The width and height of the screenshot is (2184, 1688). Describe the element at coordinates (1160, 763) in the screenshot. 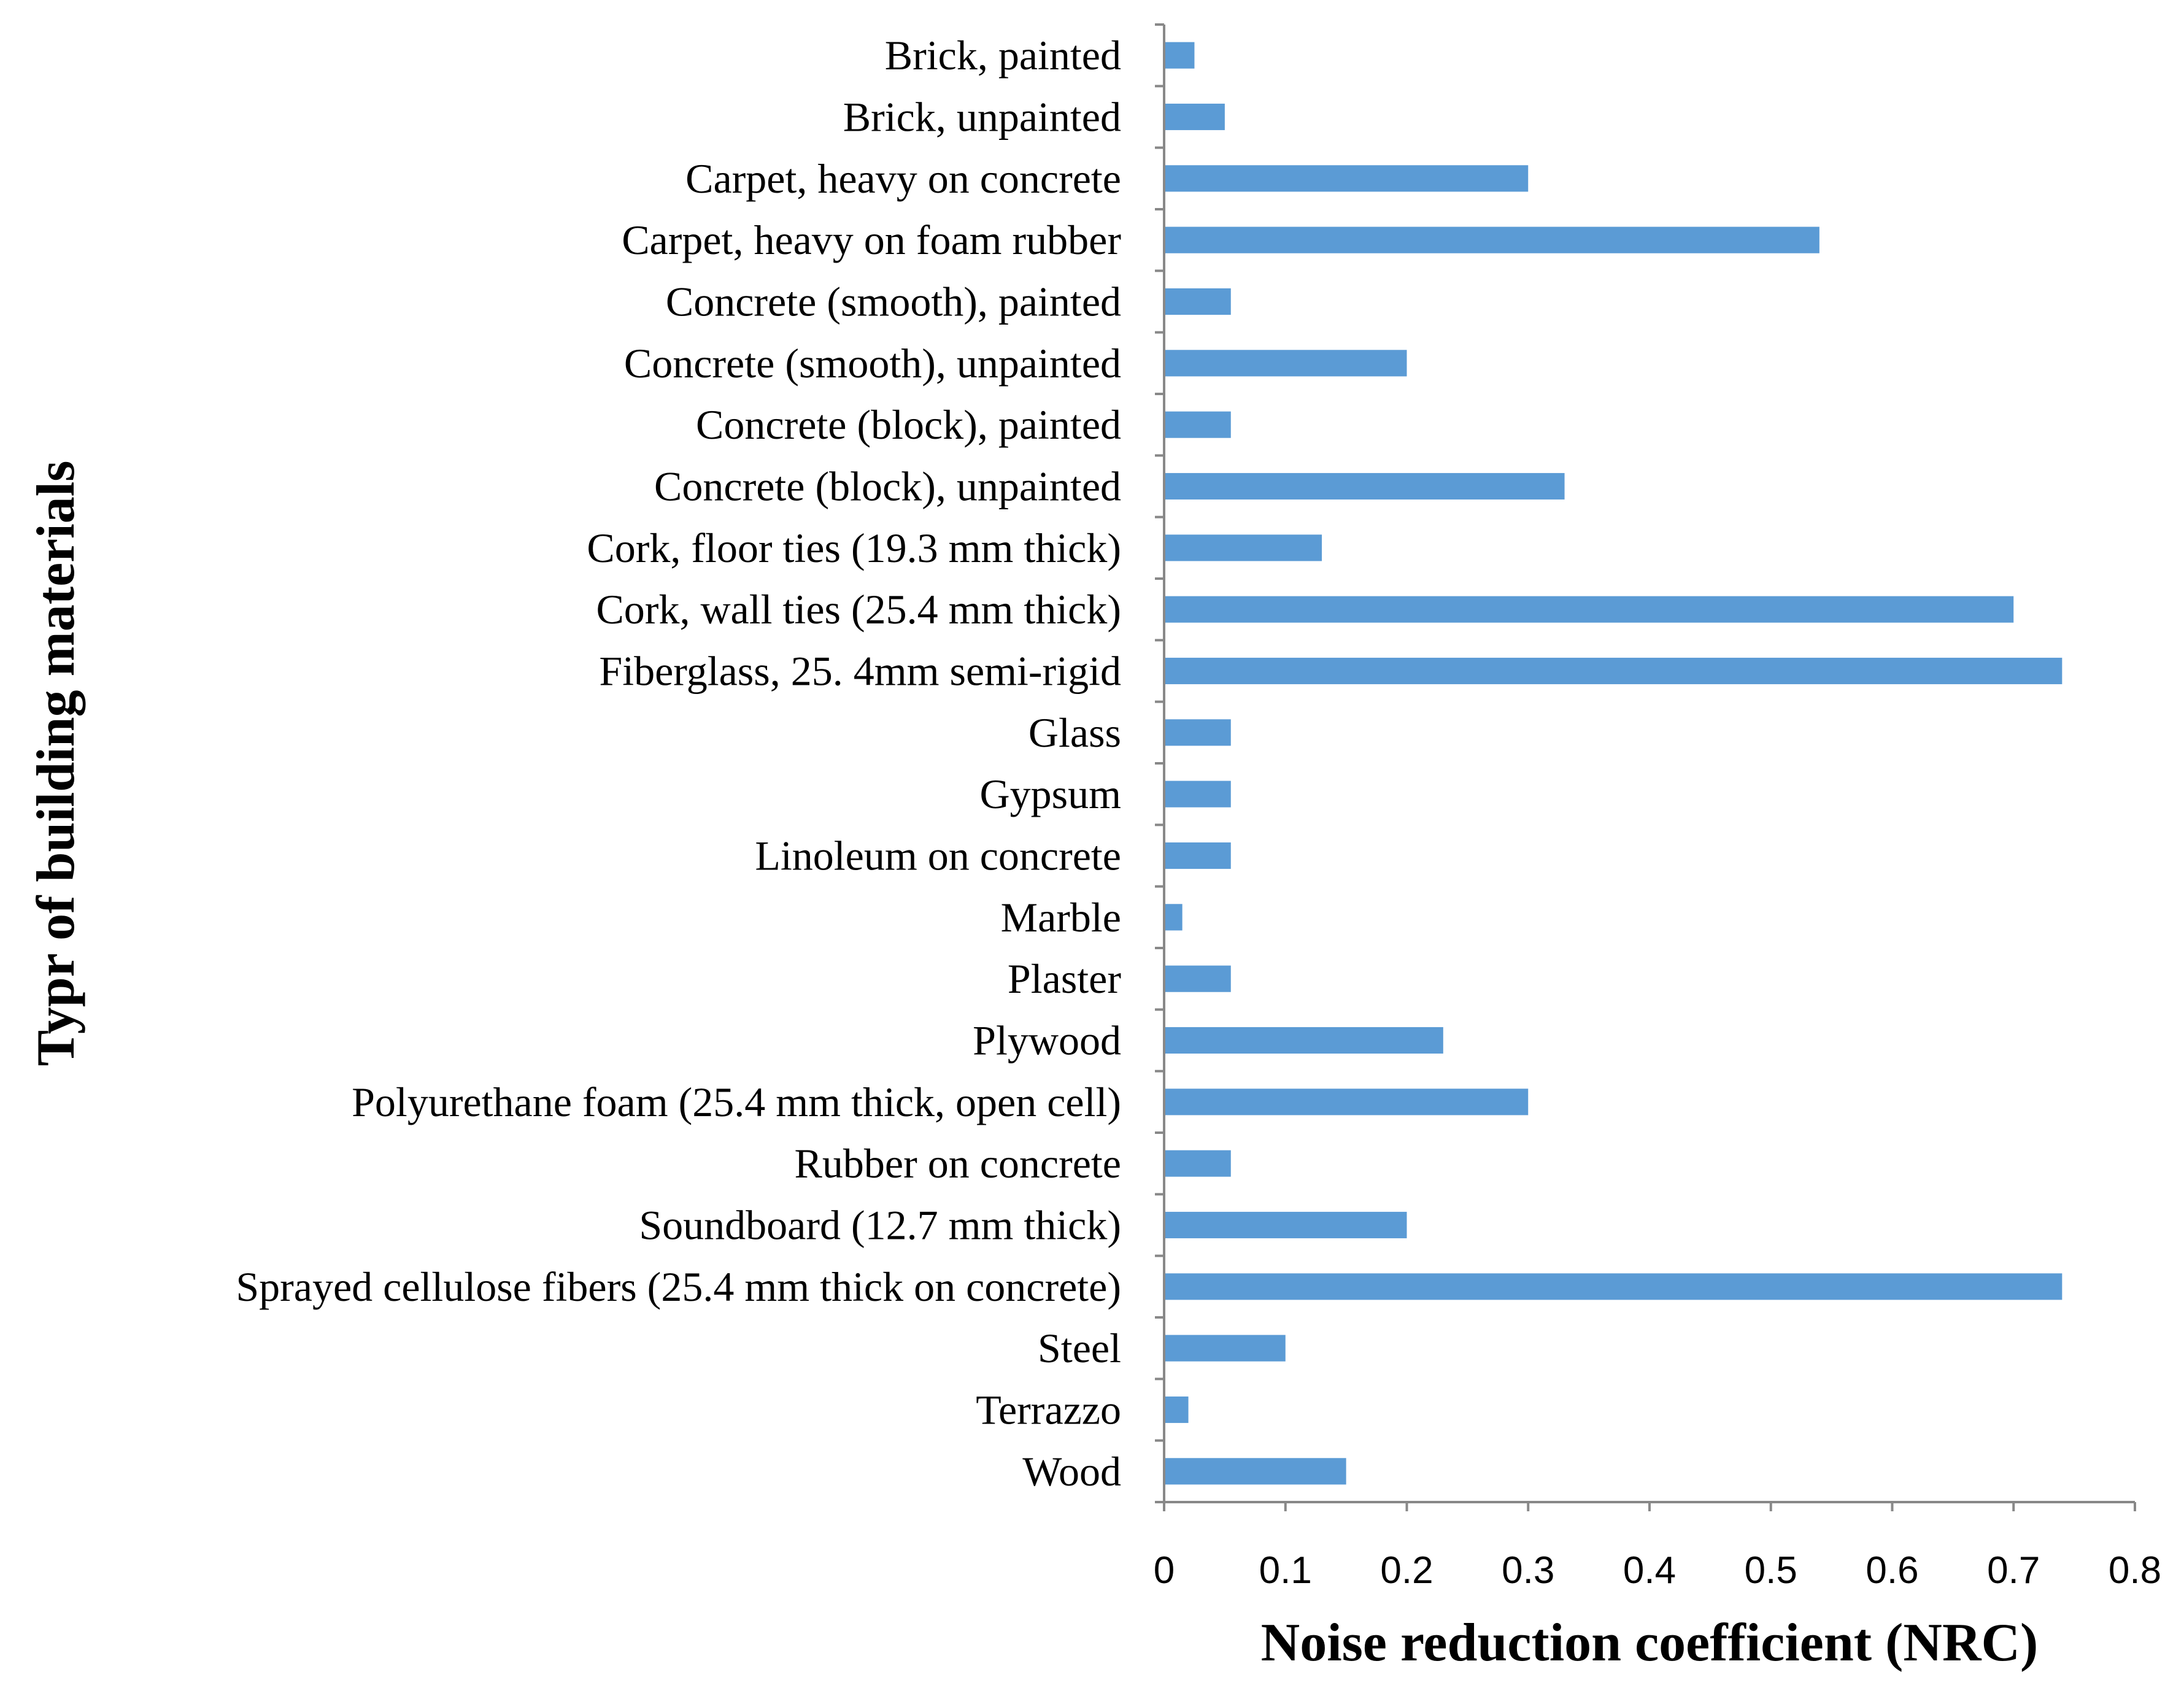

I see `y-tick-marks` at that location.